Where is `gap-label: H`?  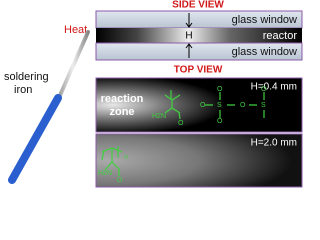 gap-label: H is located at coordinates (188, 36).